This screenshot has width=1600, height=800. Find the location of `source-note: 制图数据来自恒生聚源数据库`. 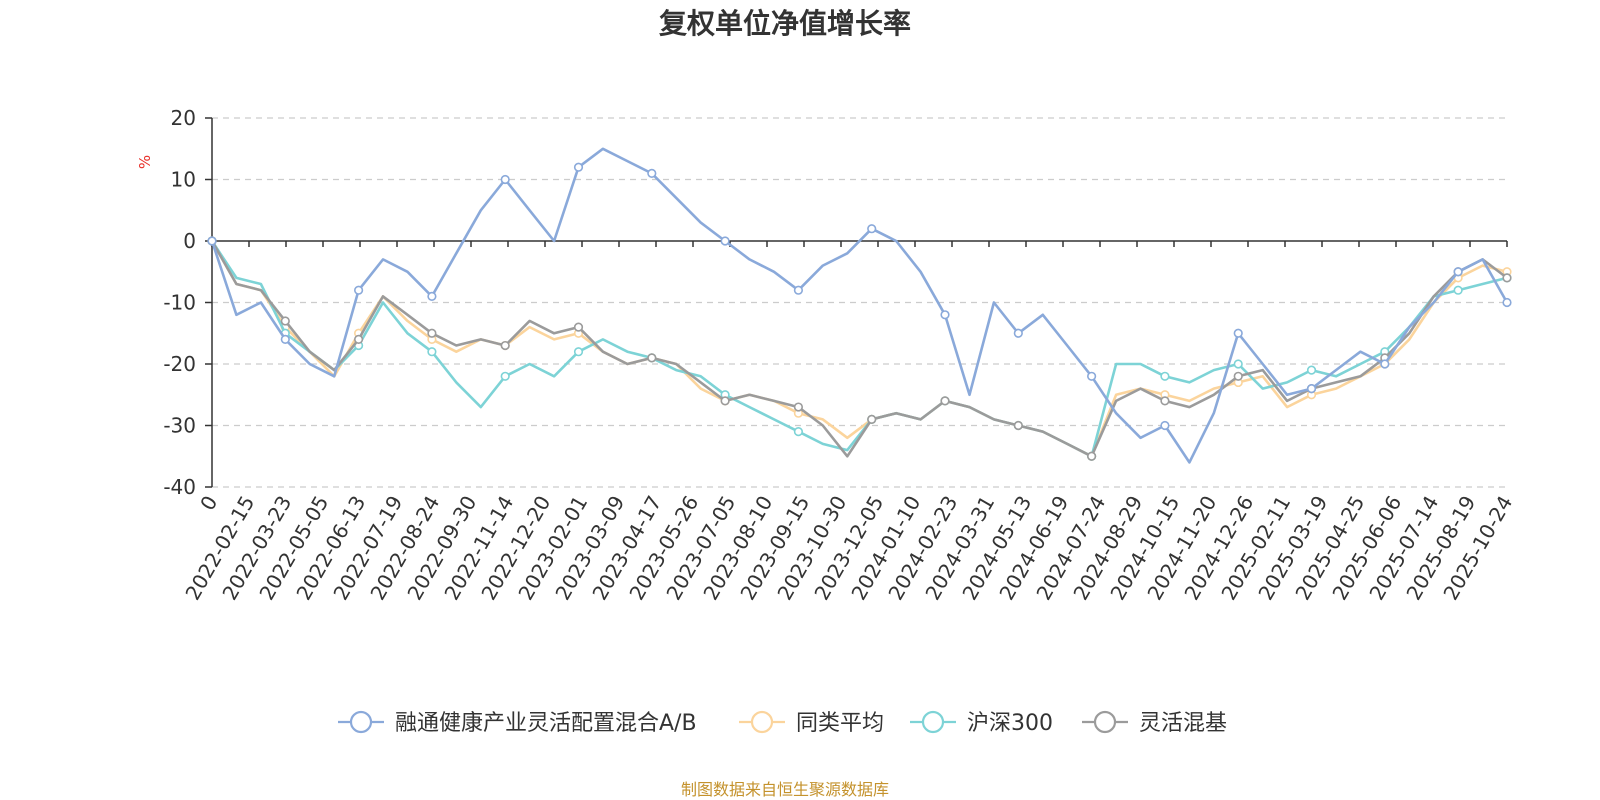

source-note: 制图数据来自恒生聚源数据库 is located at coordinates (785, 789).